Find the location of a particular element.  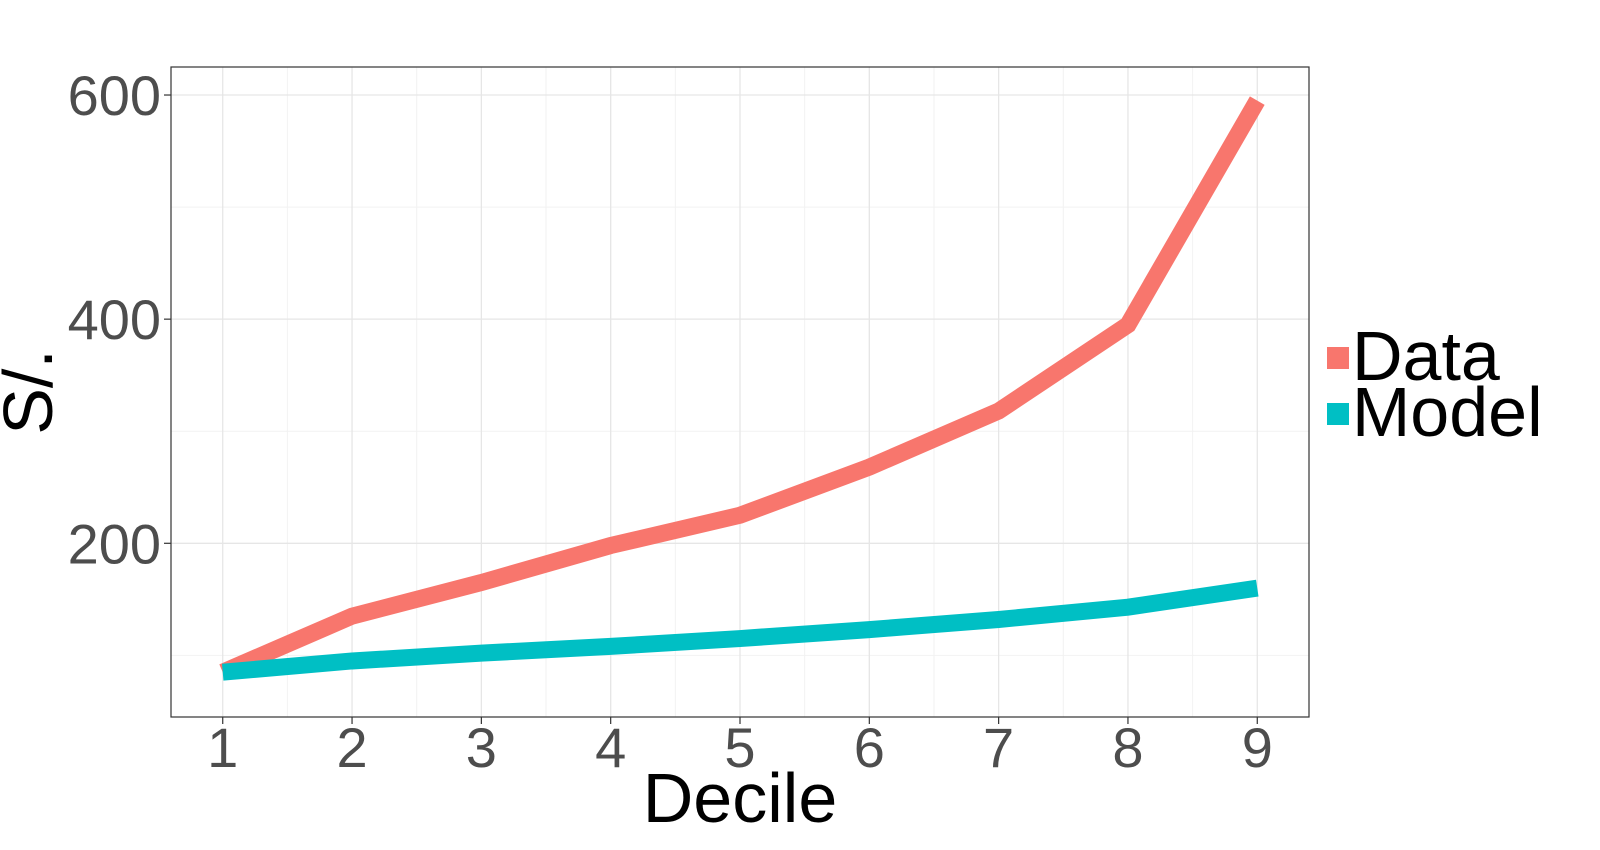

legend-label-data: Data is located at coordinates (1426, 356).